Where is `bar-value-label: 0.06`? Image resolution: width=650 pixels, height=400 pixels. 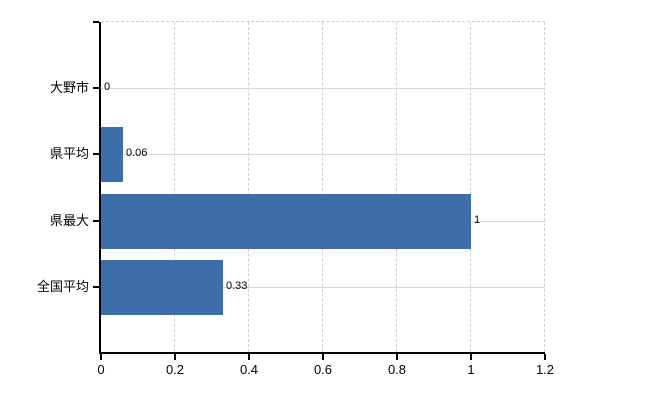 bar-value-label: 0.06 is located at coordinates (137, 153).